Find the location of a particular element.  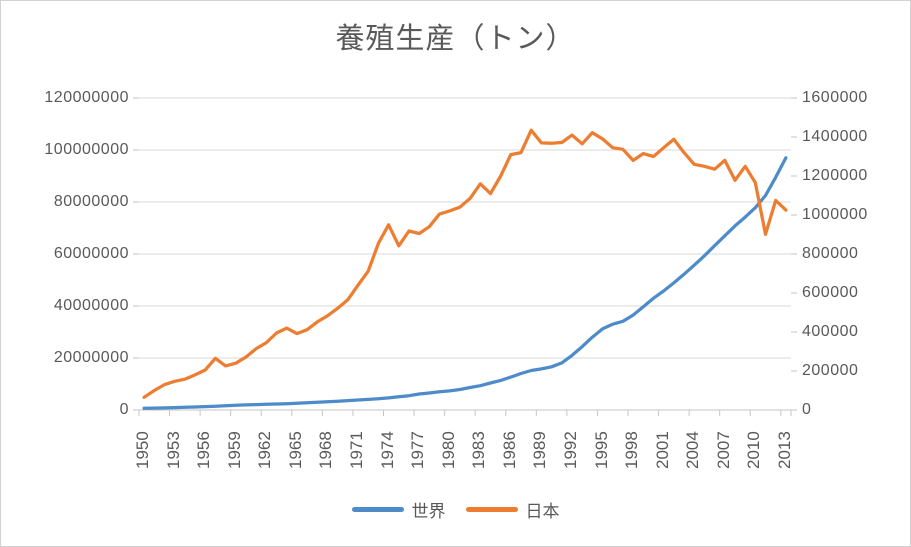

left-axis-tick-label: 80000000 is located at coordinates (91, 201).